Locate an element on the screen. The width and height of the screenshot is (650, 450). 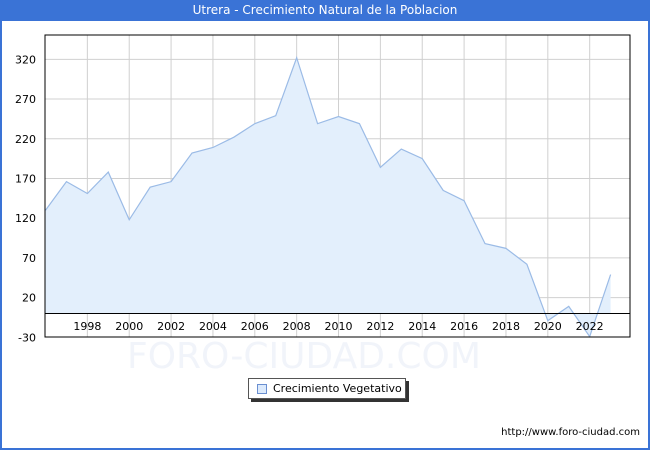
svg-text: 2000 is located at coordinates (129, 326).